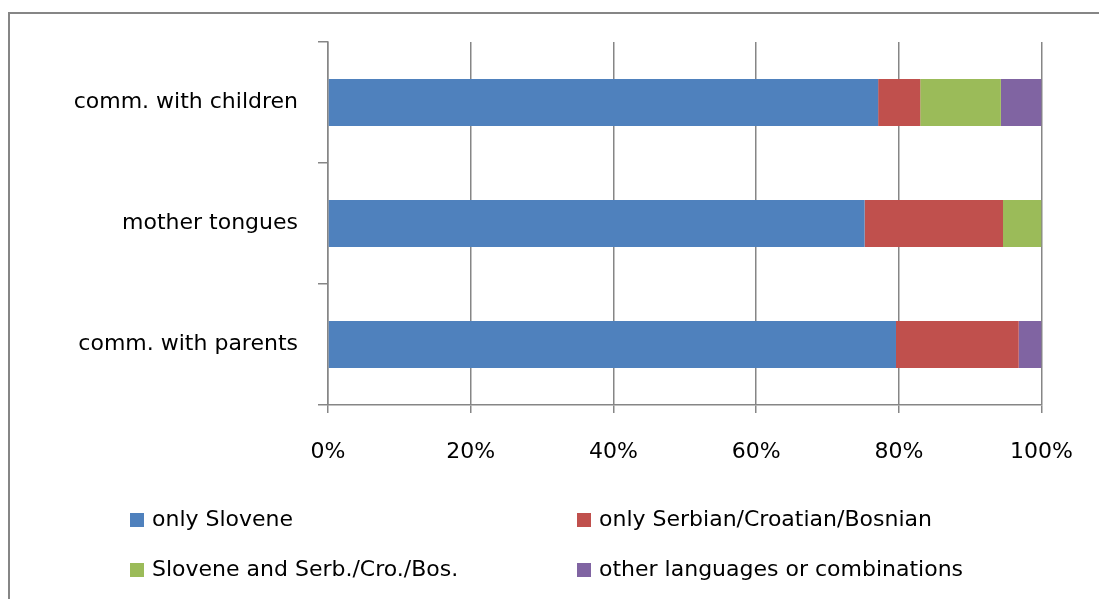 This screenshot has width=1099, height=599. I want to click on y-tick-label: mother tongues, so click(210, 222).